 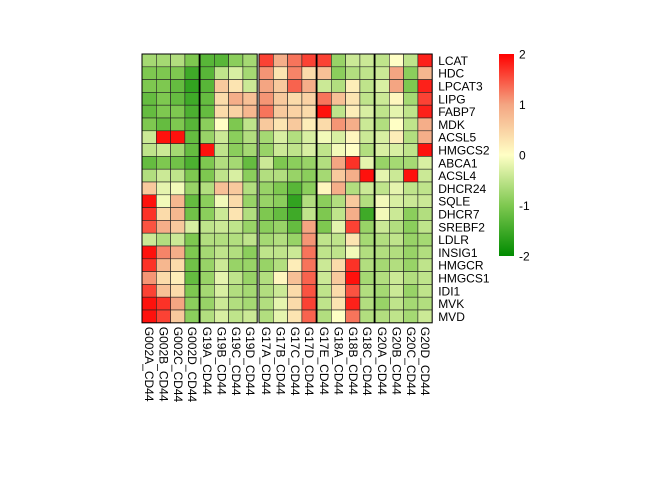 I want to click on row-label: ABCA1, so click(x=458, y=163).